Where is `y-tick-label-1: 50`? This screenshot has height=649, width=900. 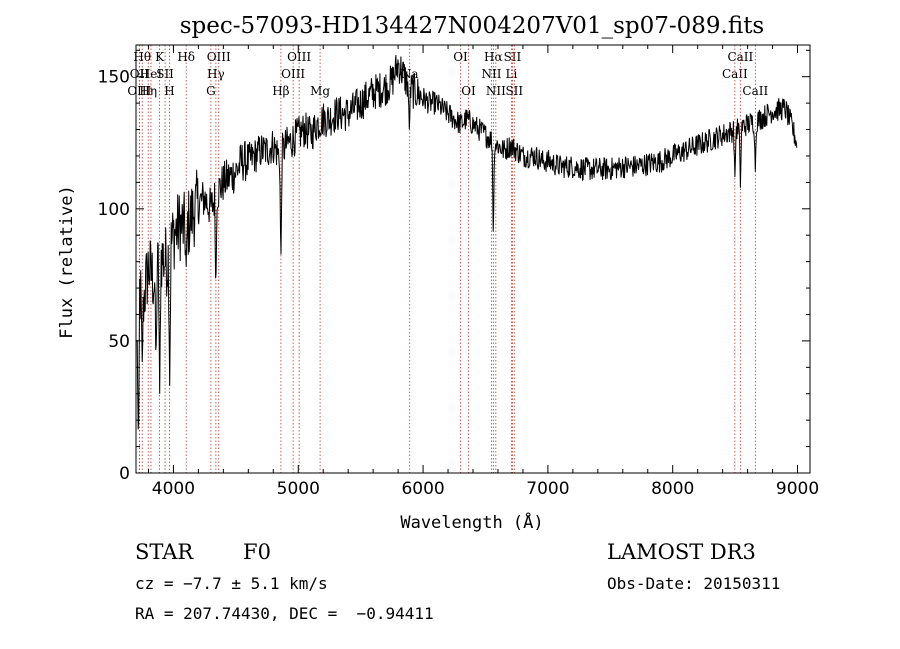
y-tick-label-1: 50 is located at coordinates (119, 342).